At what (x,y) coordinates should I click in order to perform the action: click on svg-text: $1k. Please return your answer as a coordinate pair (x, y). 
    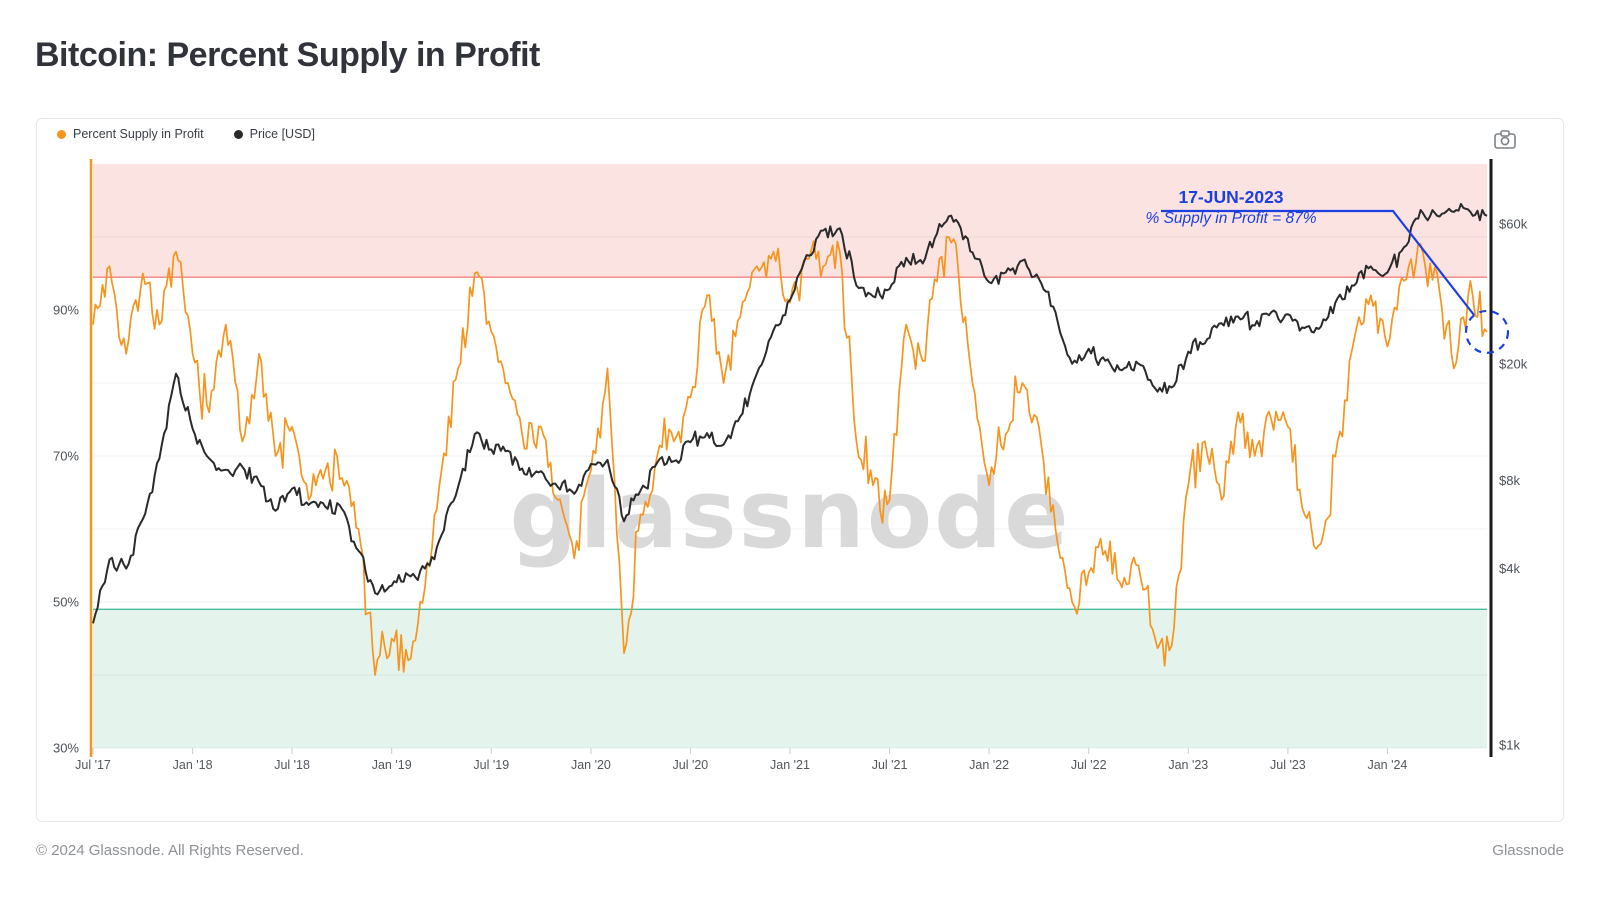
    Looking at the image, I should click on (1509, 745).